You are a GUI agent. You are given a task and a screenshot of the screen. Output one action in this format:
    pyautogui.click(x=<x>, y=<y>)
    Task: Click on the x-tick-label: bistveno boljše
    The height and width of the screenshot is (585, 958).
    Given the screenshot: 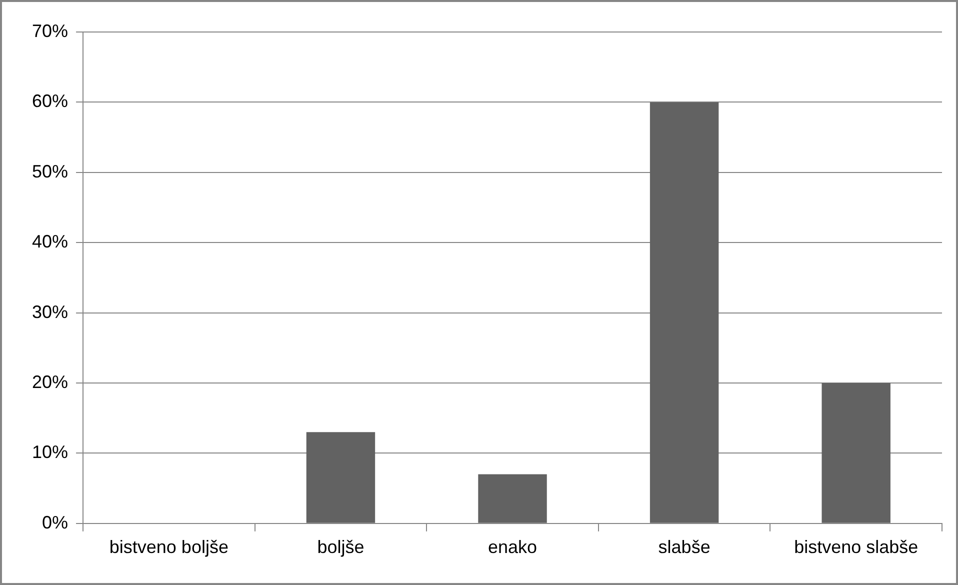 What is the action you would take?
    pyautogui.click(x=168, y=547)
    